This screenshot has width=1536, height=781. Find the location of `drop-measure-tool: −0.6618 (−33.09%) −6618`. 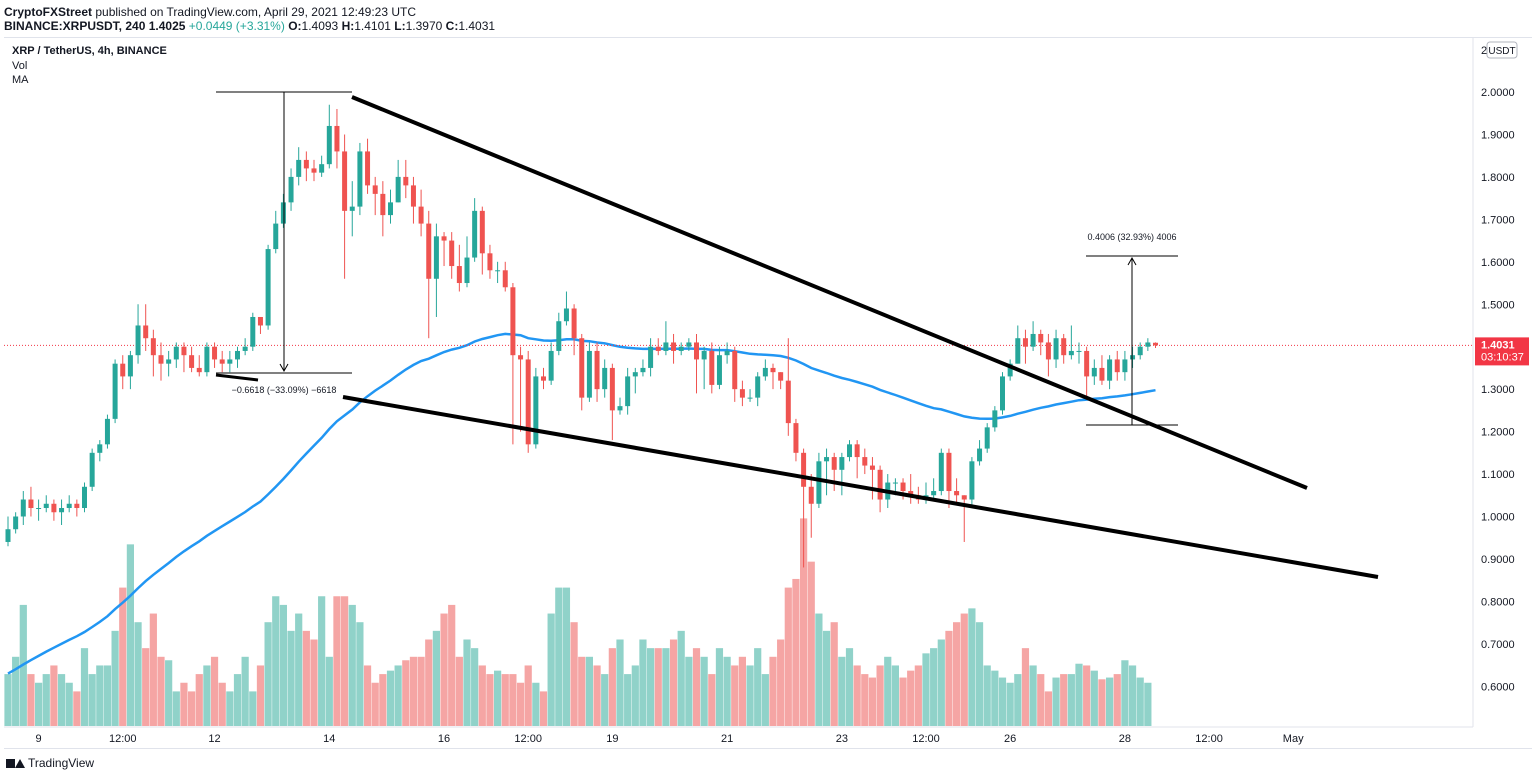

drop-measure-tool: −0.6618 (−33.09%) −6618 is located at coordinates (284, 243).